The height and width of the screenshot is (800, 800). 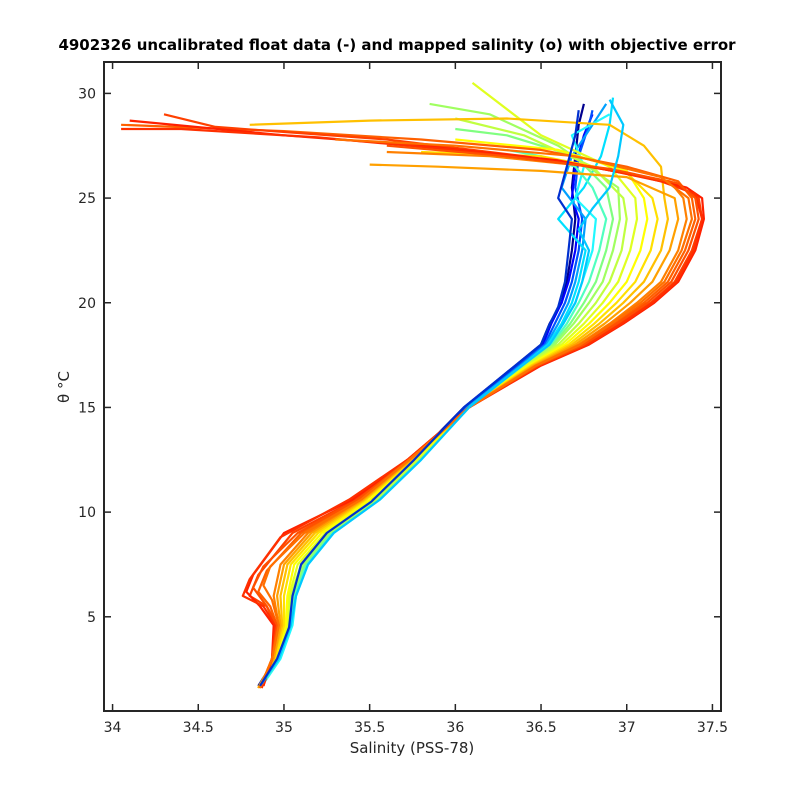 What do you see at coordinates (627, 728) in the screenshot?
I see `x-tick-label: 37` at bounding box center [627, 728].